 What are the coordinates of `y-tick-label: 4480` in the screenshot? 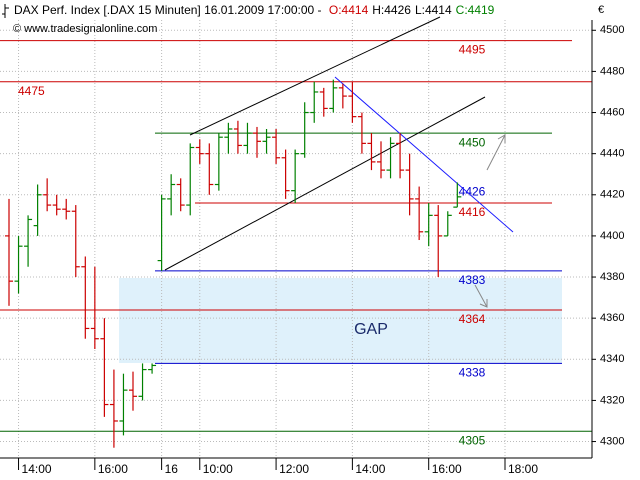 It's located at (612, 71).